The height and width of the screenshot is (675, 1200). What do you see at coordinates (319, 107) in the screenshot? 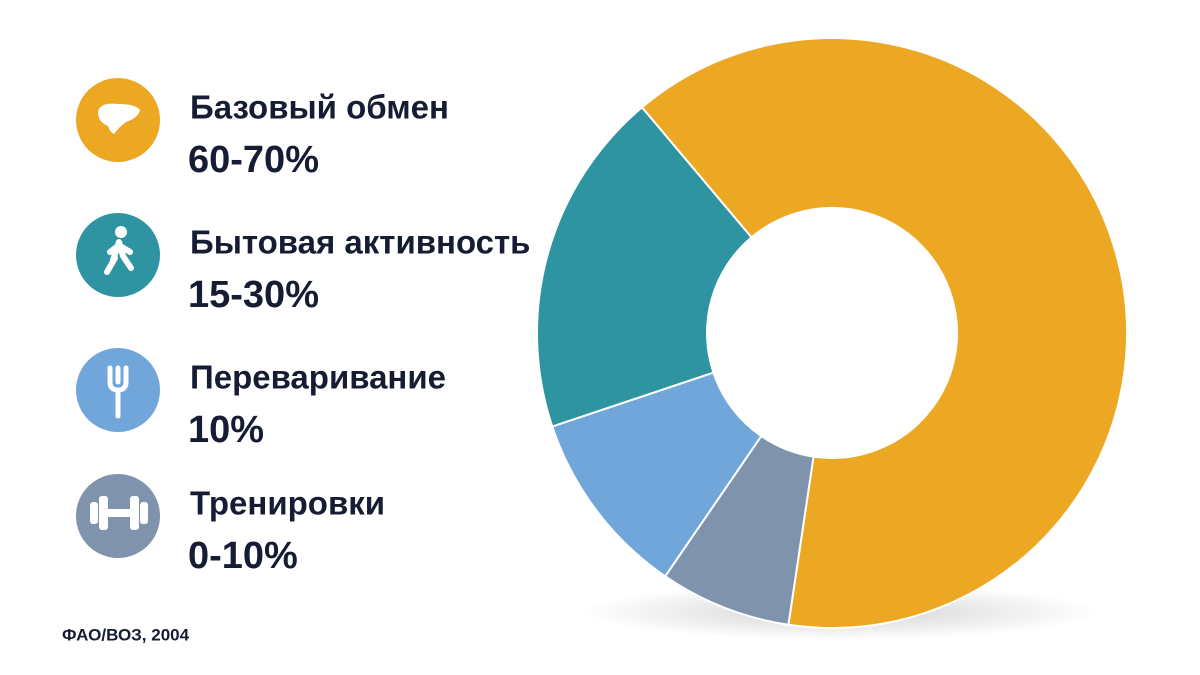
I see `legend-label: Базовый обмен` at bounding box center [319, 107].